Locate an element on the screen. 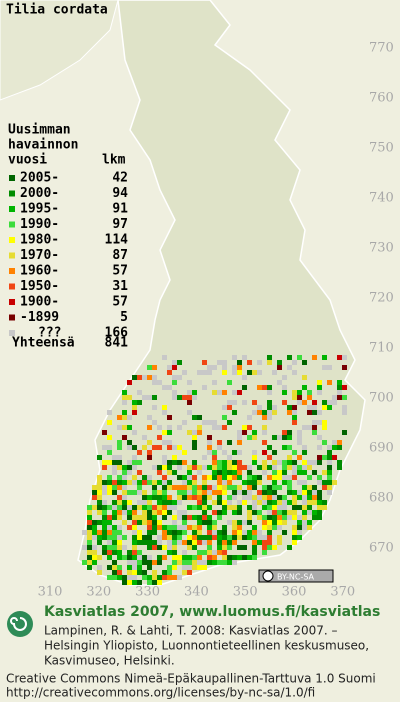 The width and height of the screenshot is (400, 702). species-title: Tilia cordata is located at coordinates (57, 10).